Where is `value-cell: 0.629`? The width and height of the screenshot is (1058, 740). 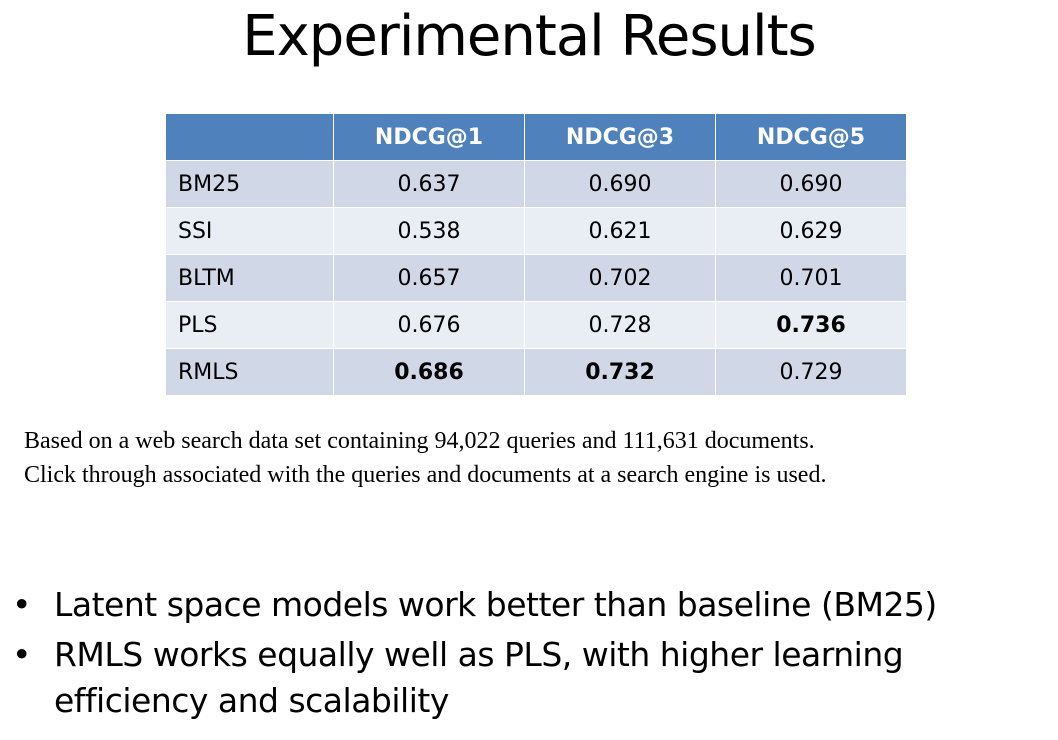 value-cell: 0.629 is located at coordinates (811, 231).